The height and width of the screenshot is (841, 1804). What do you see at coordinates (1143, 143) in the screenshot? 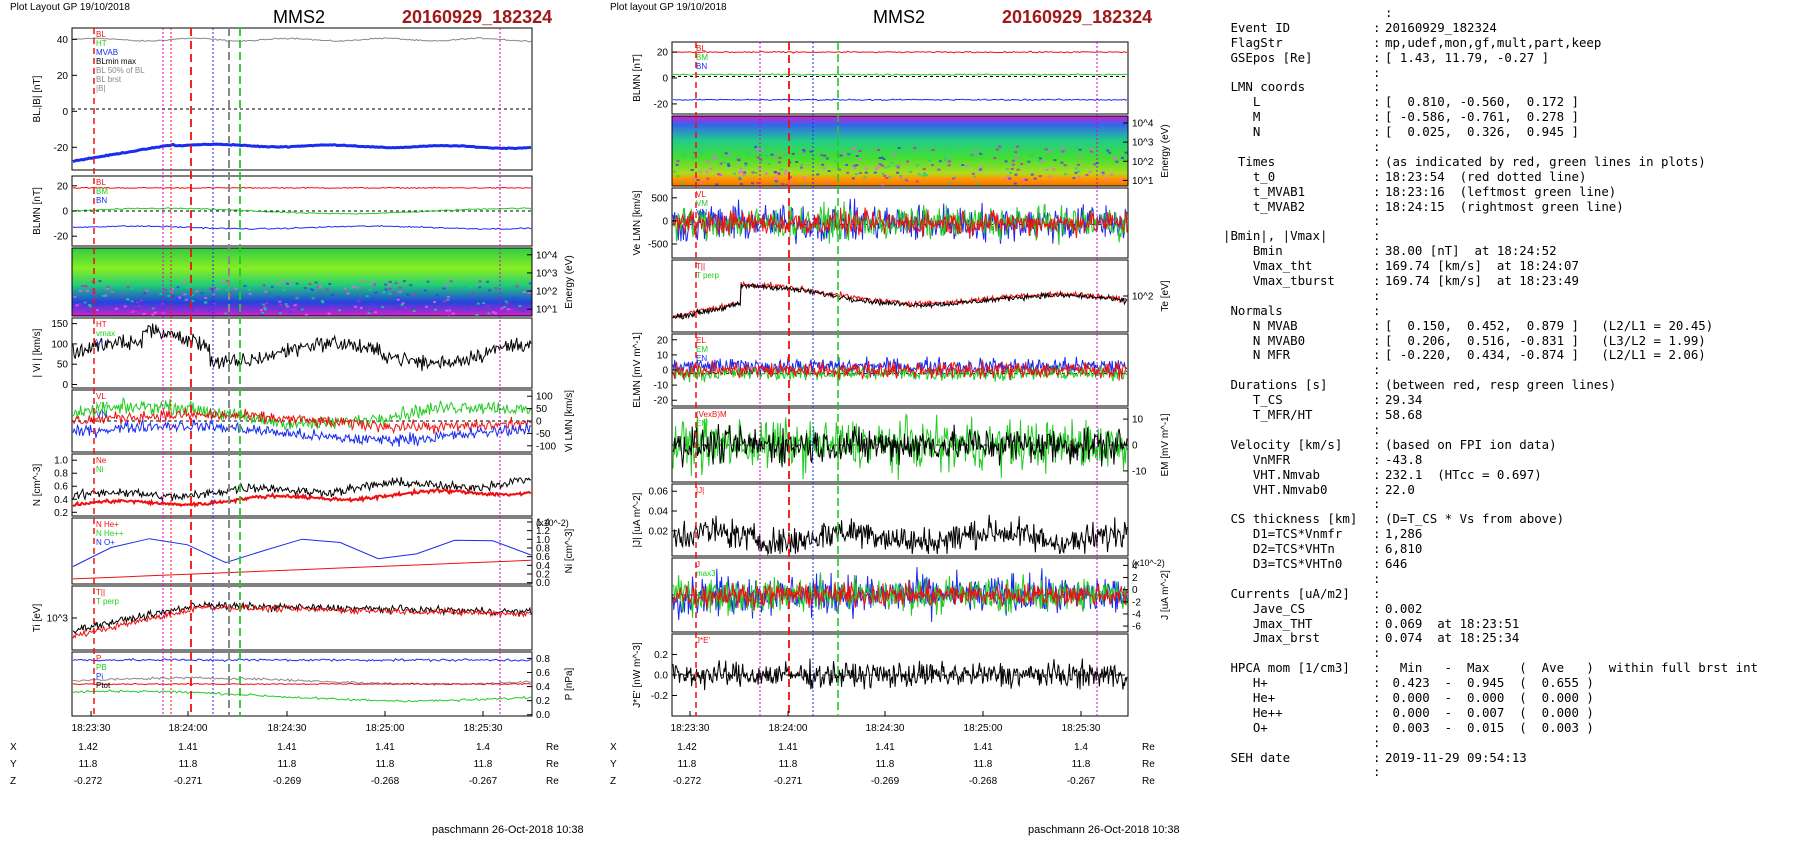
I see `y-tick-label: 10^3` at bounding box center [1143, 143].